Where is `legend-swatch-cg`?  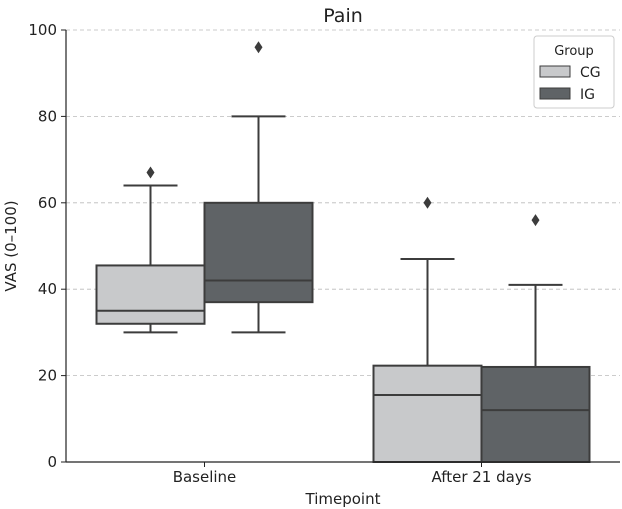
legend-swatch-cg is located at coordinates (555, 71).